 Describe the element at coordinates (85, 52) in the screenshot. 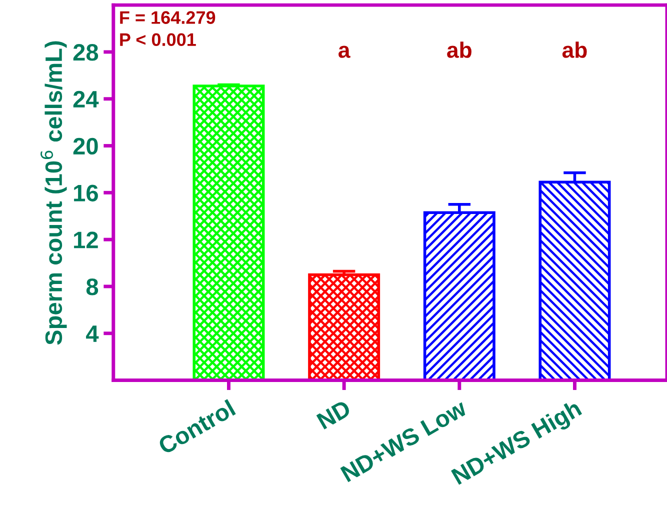

I see `y-tick-label: 28` at that location.